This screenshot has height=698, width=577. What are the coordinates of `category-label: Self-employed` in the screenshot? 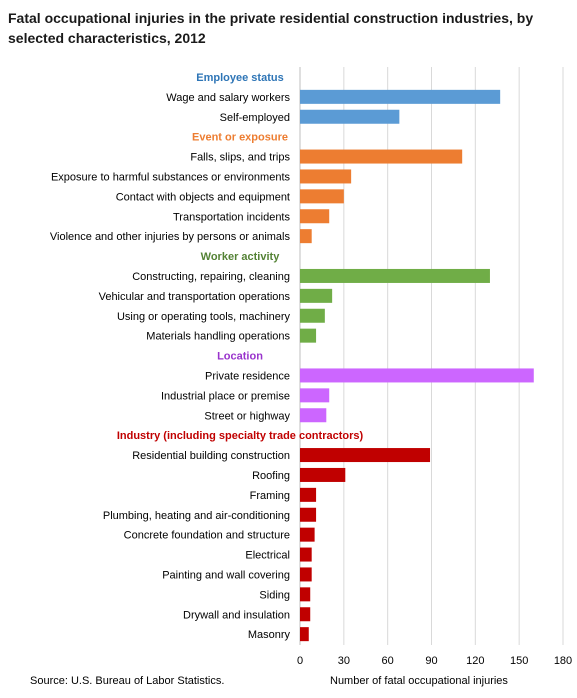 It's located at (255, 118).